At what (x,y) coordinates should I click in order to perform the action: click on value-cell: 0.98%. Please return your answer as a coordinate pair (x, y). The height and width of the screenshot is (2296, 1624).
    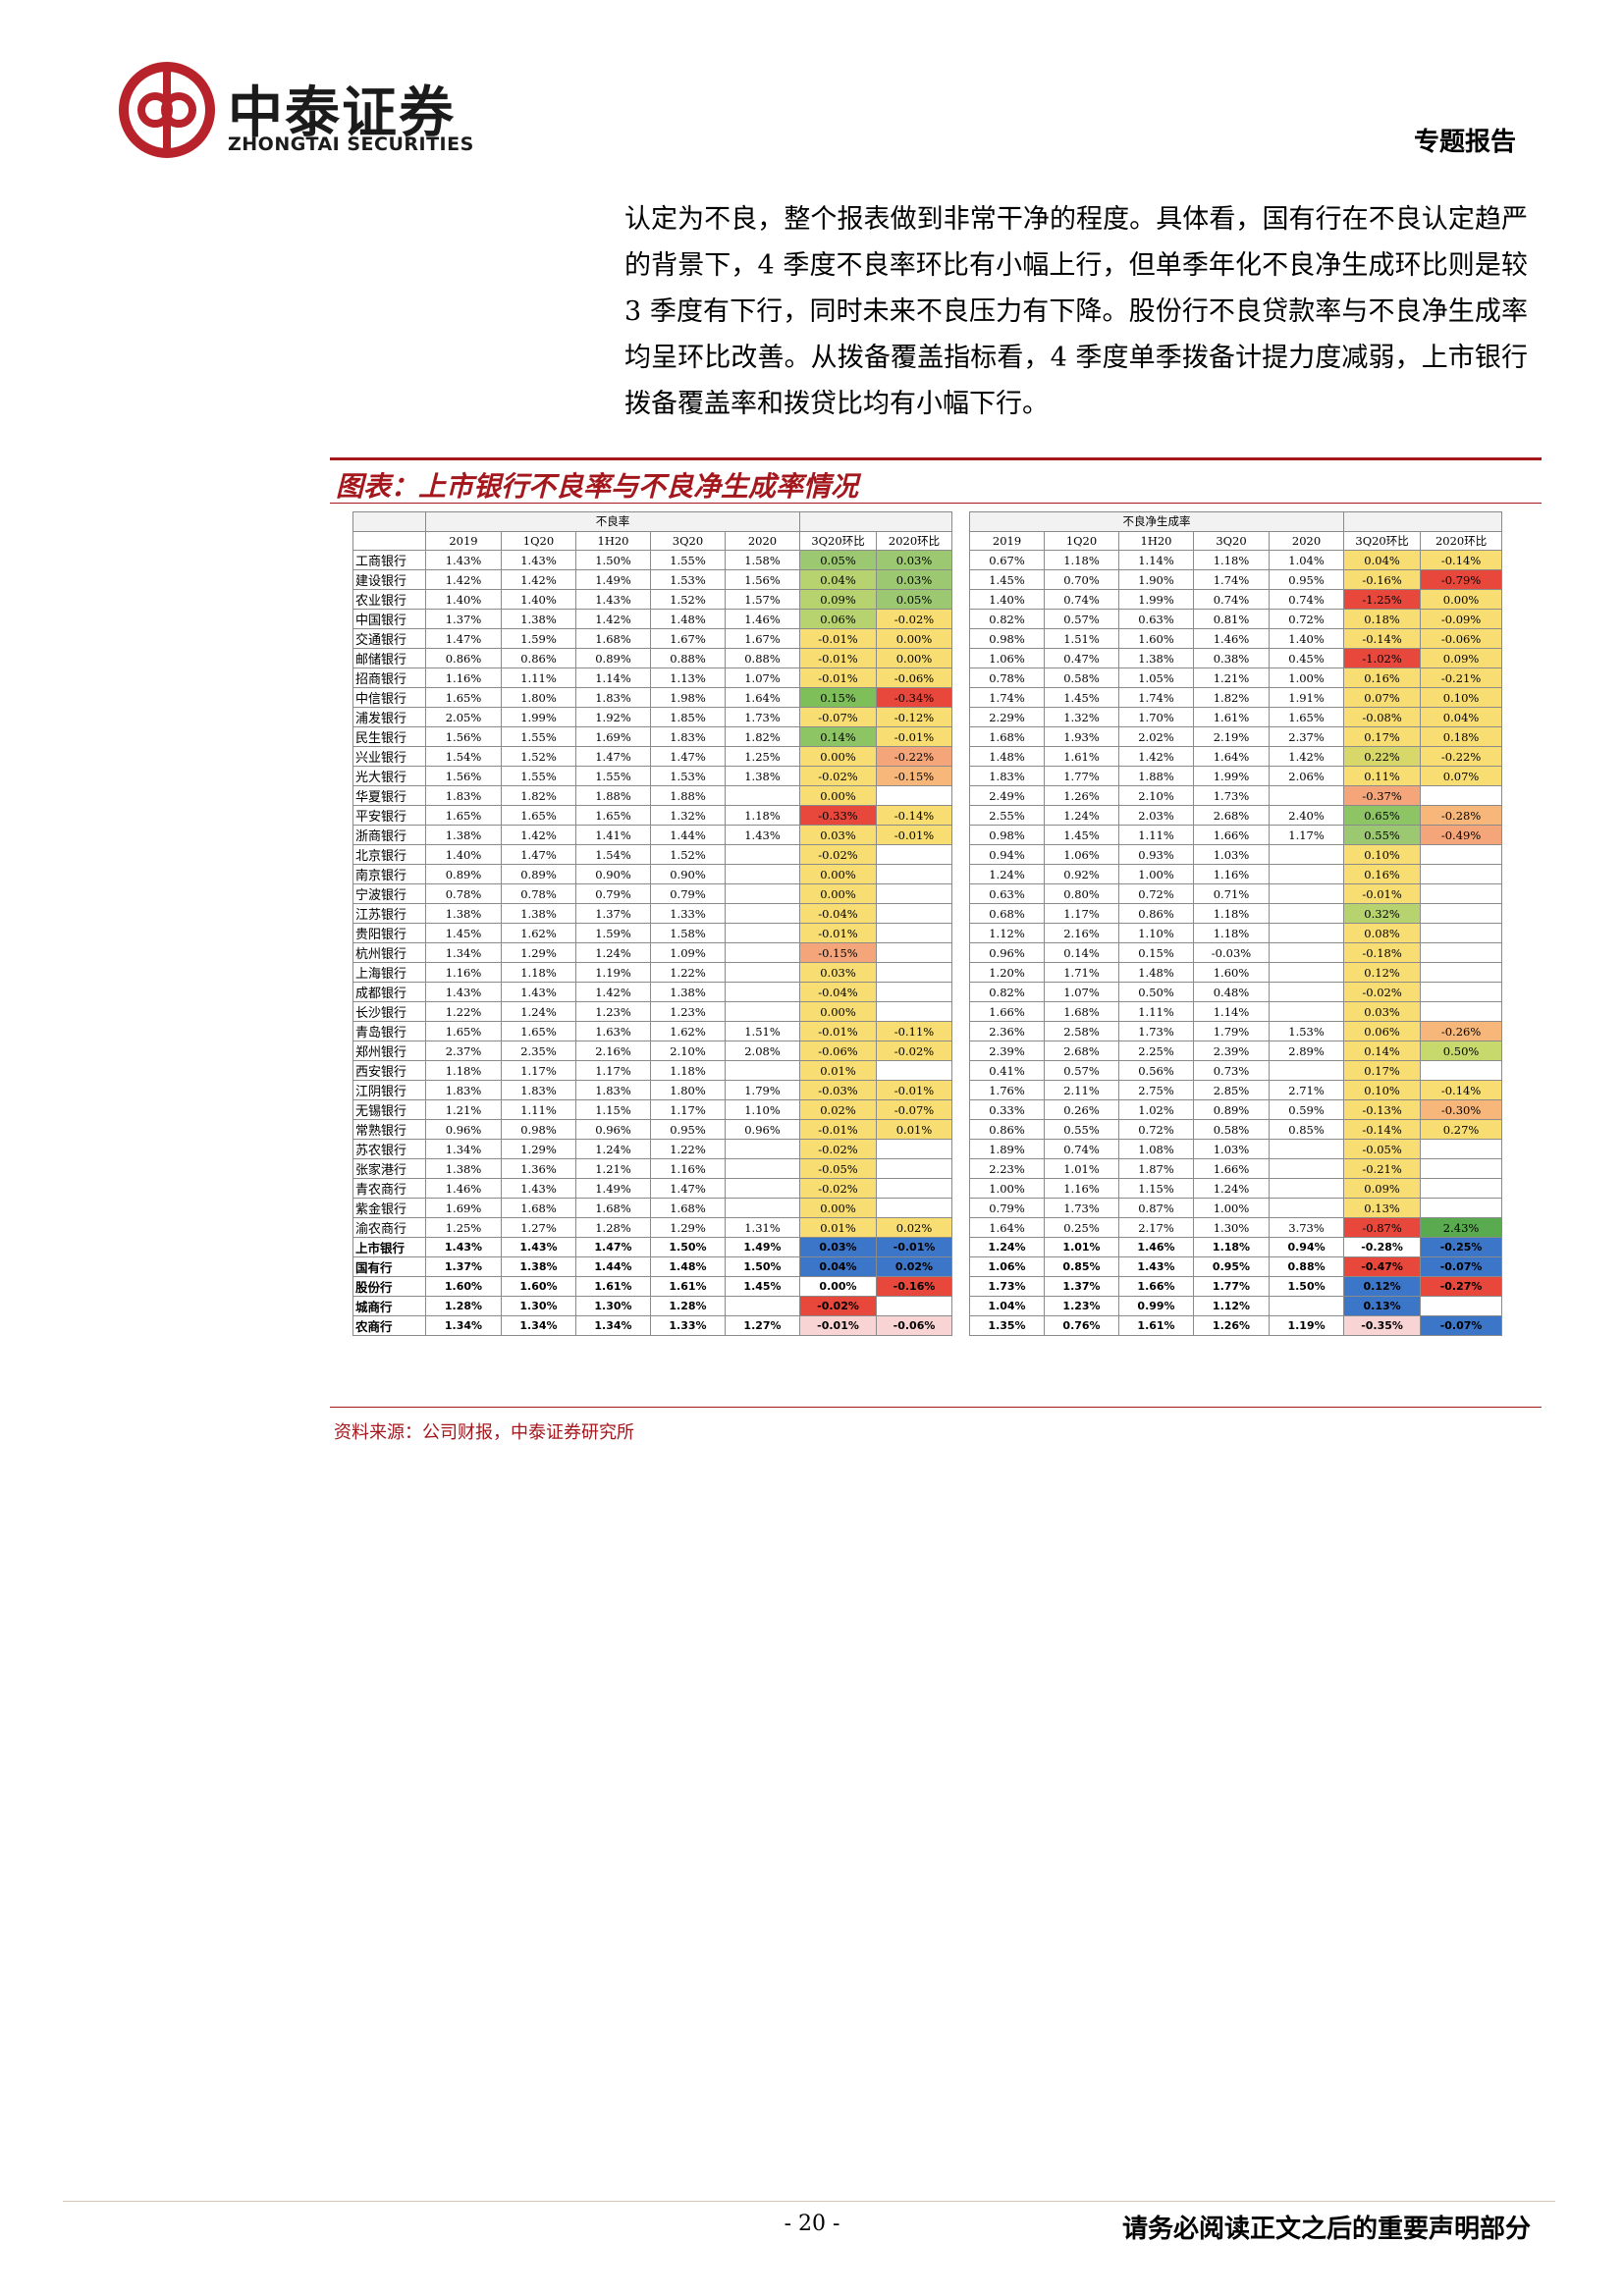
    Looking at the image, I should click on (1007, 639).